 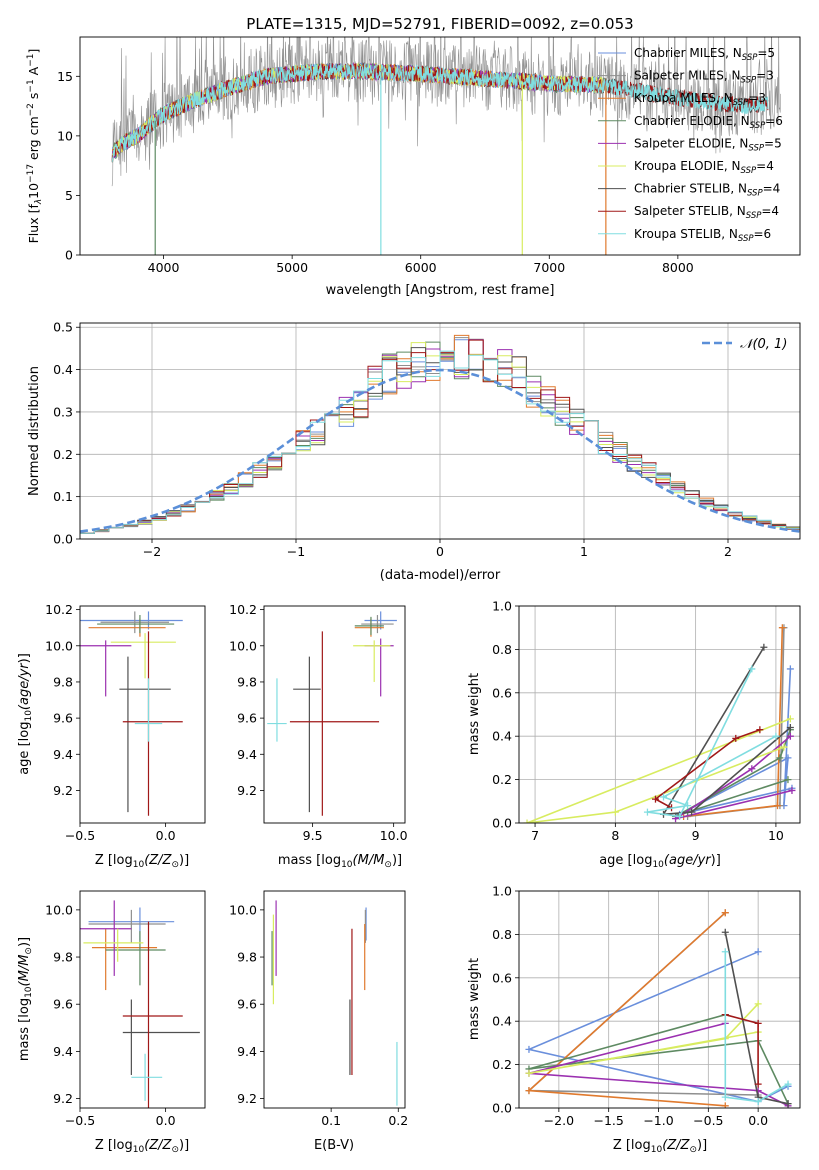 I want to click on mass-vs-extinction-panel: 0.1 0.2 9.2 9.4 9.6 9.8 10.0 E(B-V), so click(x=318, y=1021).